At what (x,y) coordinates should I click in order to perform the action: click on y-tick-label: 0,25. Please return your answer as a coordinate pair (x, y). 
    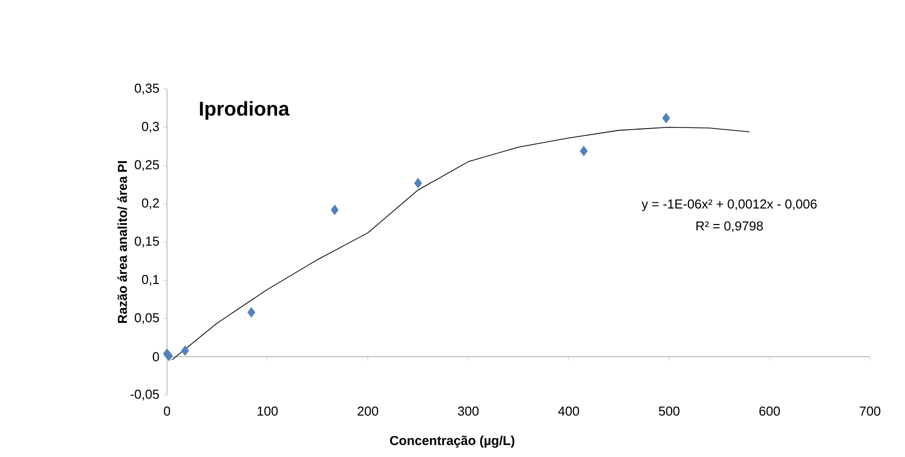
    Looking at the image, I should click on (146, 165).